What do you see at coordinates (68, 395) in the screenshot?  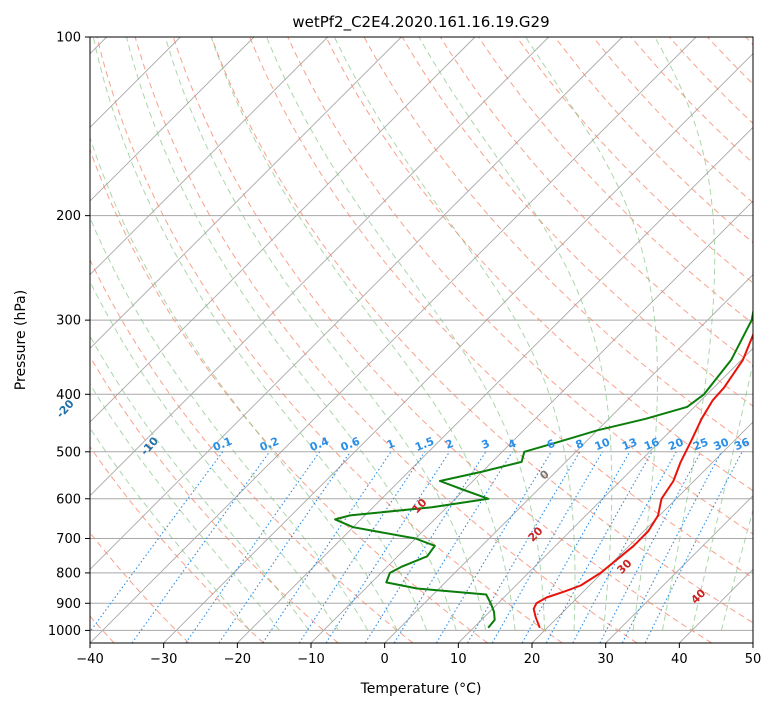 I see `y-tick-label: 400` at bounding box center [68, 395].